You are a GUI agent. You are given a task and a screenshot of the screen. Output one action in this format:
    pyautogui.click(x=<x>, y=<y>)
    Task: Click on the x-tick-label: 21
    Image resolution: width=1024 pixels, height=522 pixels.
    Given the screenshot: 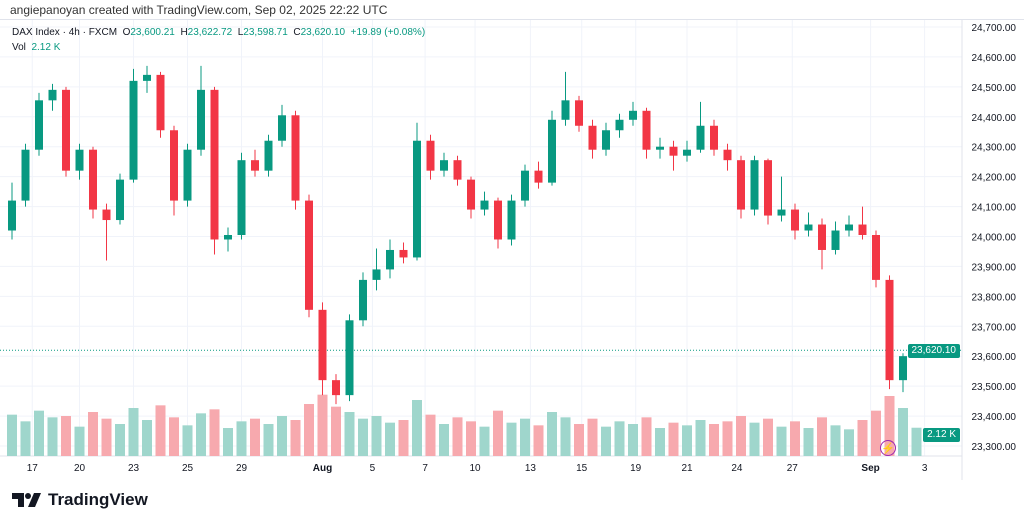 What is the action you would take?
    pyautogui.click(x=687, y=468)
    